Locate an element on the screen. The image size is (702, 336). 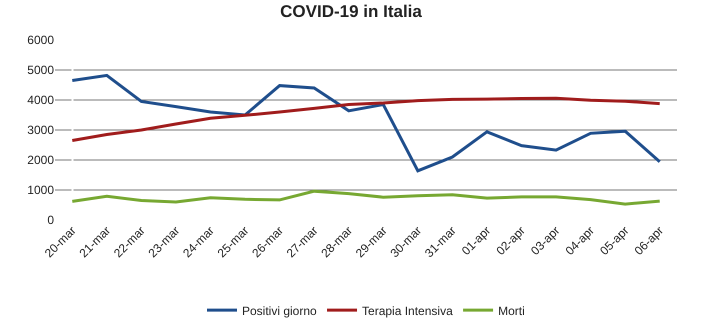
y-tick-label: 6000 is located at coordinates (40, 40).